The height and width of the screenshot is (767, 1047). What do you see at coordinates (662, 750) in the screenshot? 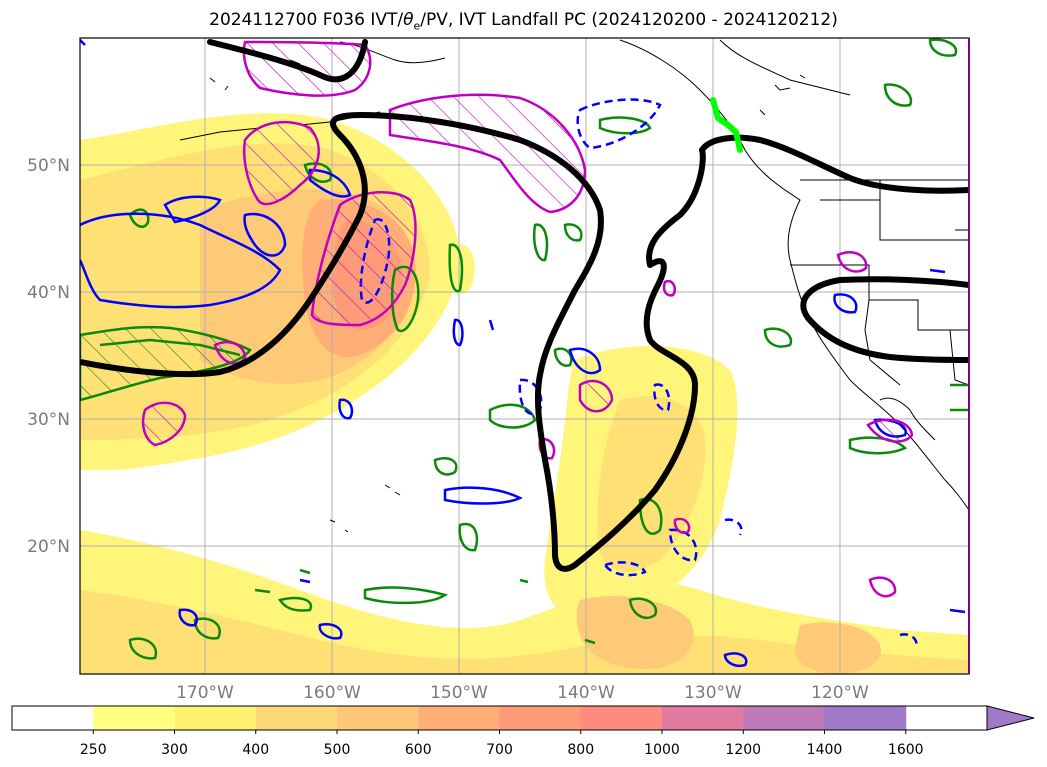
I see `colorbar-tick-label: 1000` at bounding box center [662, 750].